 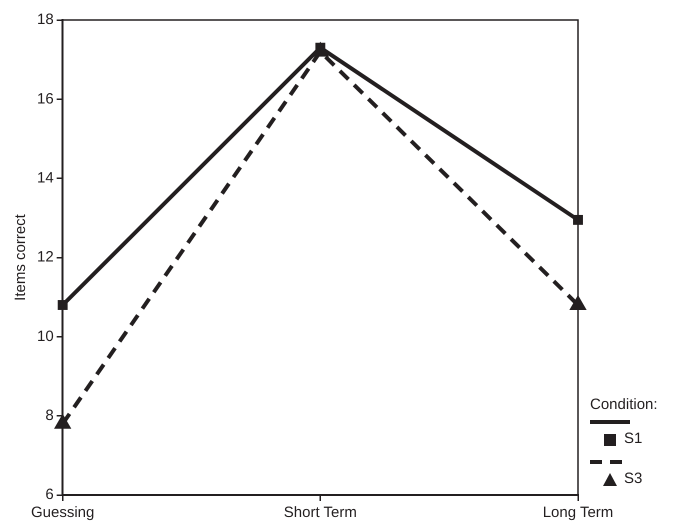 What do you see at coordinates (320, 513) in the screenshot?
I see `x-tick-label: Short Term` at bounding box center [320, 513].